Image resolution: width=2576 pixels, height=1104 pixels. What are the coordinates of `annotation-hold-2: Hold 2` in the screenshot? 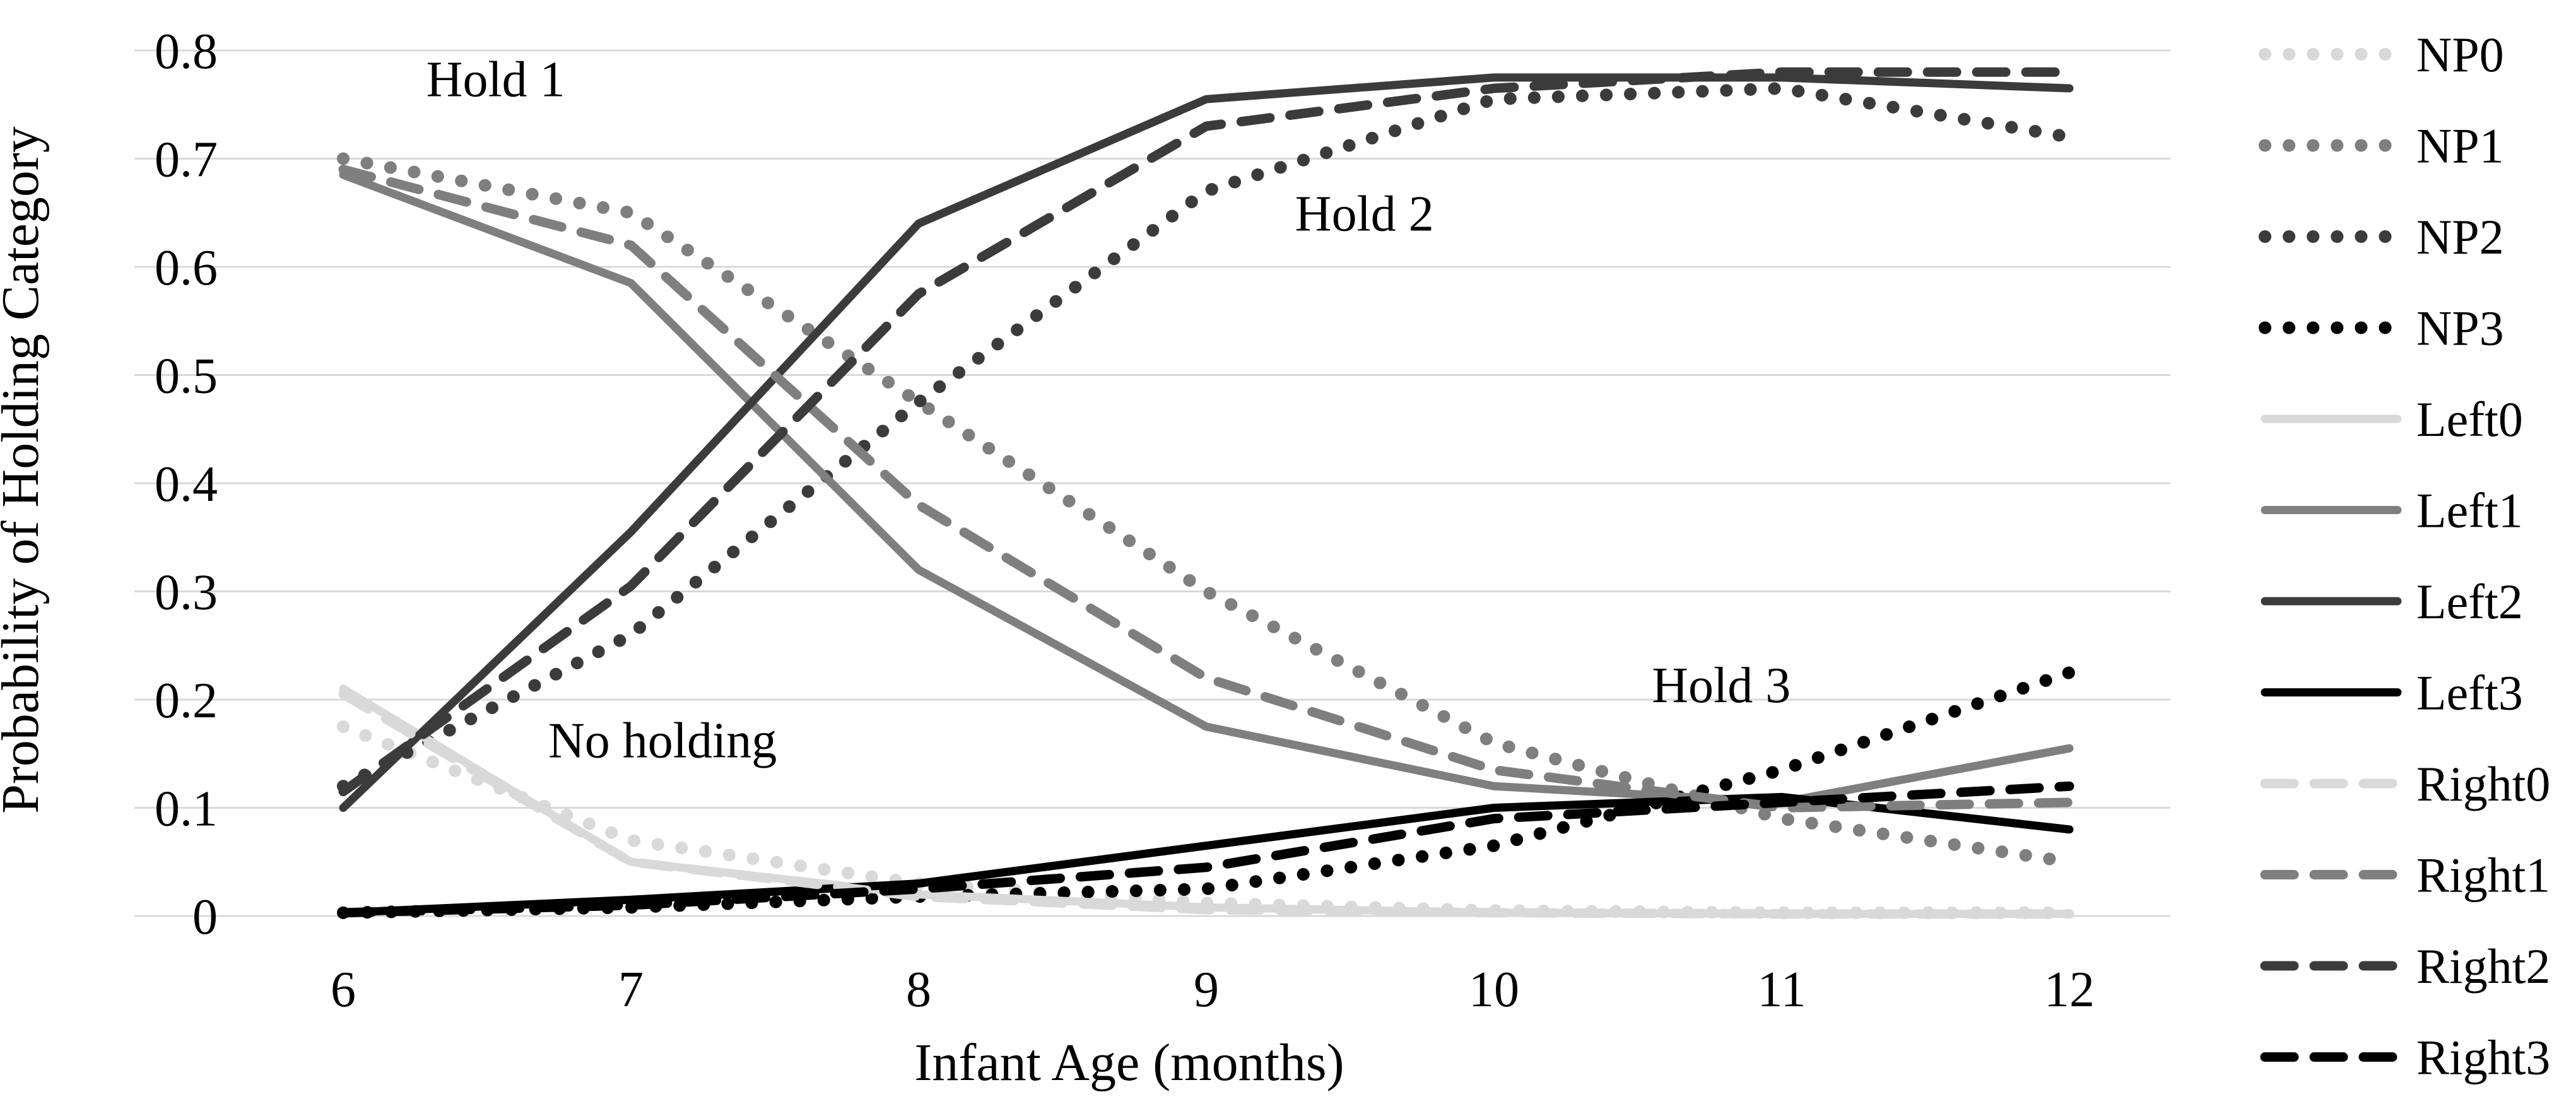 It's located at (1364, 214).